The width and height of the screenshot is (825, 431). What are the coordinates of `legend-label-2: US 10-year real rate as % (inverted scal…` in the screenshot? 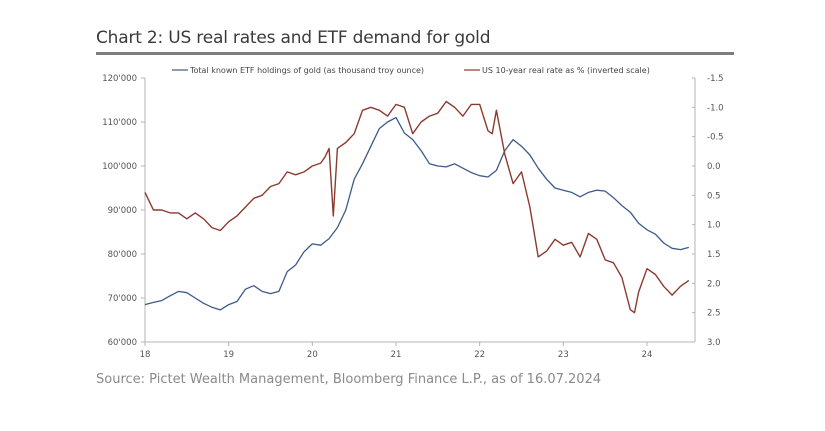 It's located at (566, 70).